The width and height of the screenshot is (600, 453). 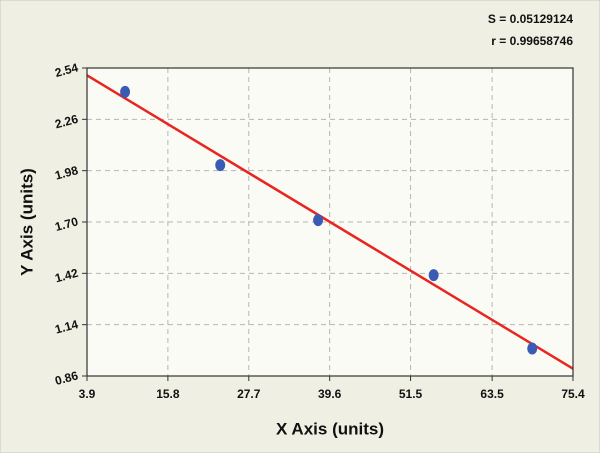 I want to click on annotation: S = 0.05129124, so click(x=530, y=19).